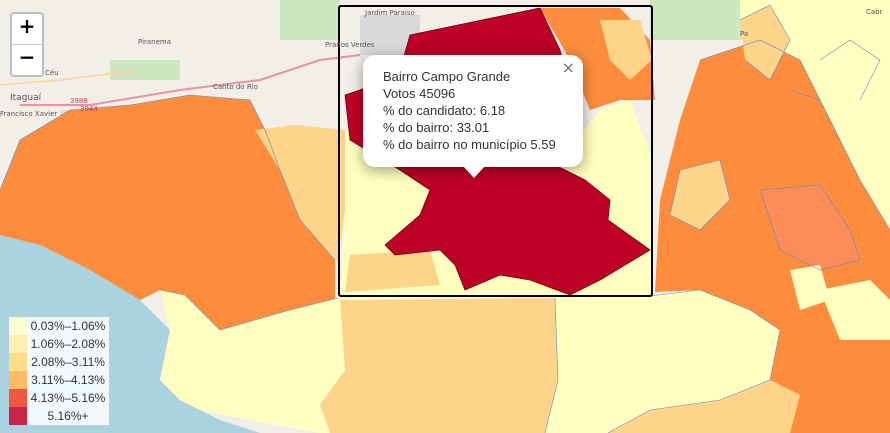 The height and width of the screenshot is (433, 890). What do you see at coordinates (436, 127) in the screenshot?
I see `popup-pct-bairro: % do bairro: 33.01` at bounding box center [436, 127].